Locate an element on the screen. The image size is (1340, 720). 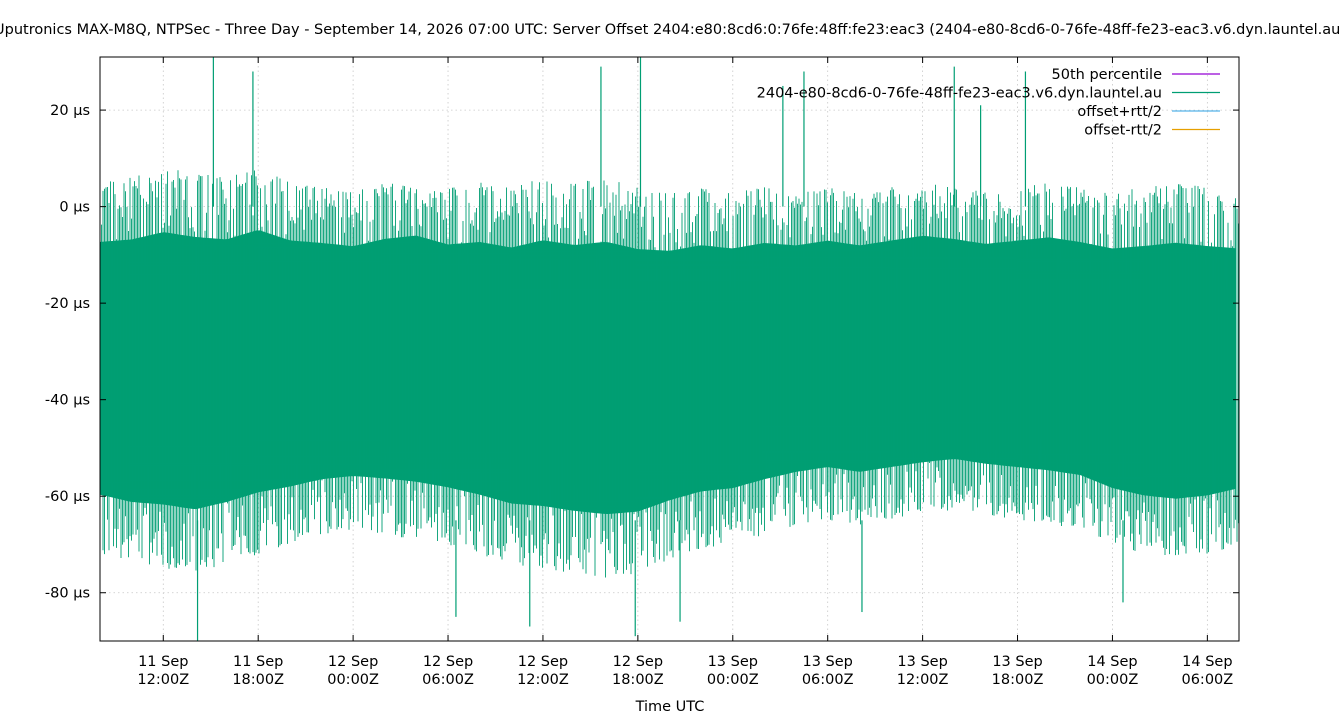
y-tick-label: -60 µs is located at coordinates (67, 497).